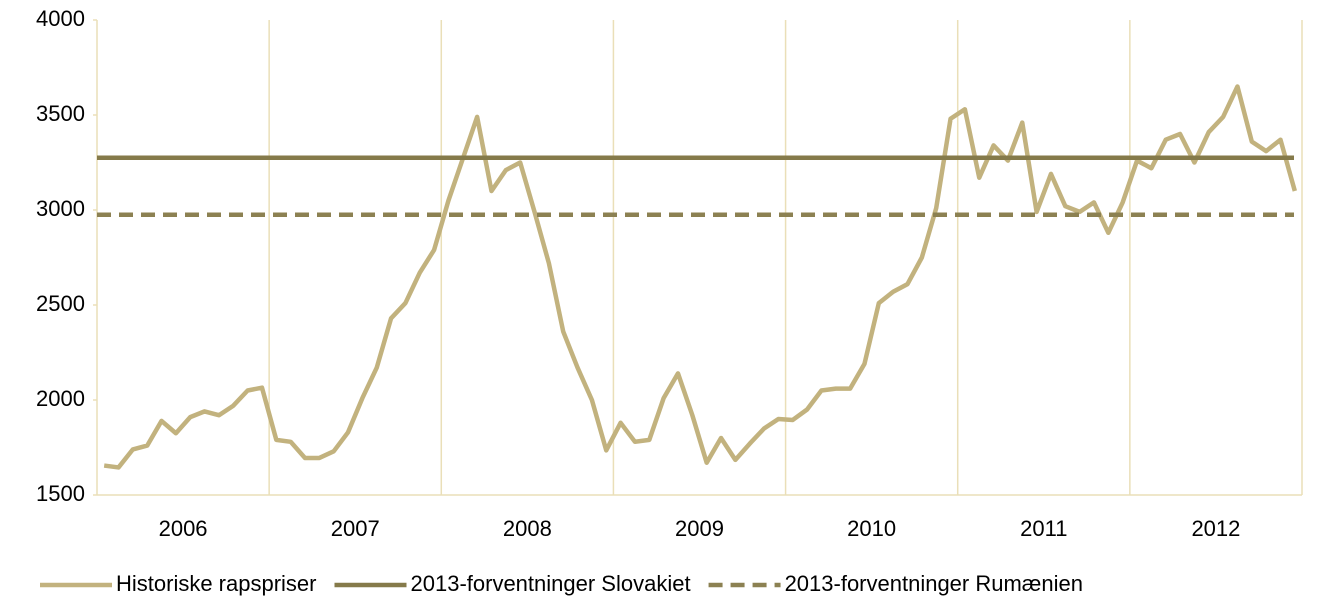 Image resolution: width=1323 pixels, height=605 pixels. What do you see at coordinates (60, 208) in the screenshot?
I see `y-tick-label: 3000` at bounding box center [60, 208].